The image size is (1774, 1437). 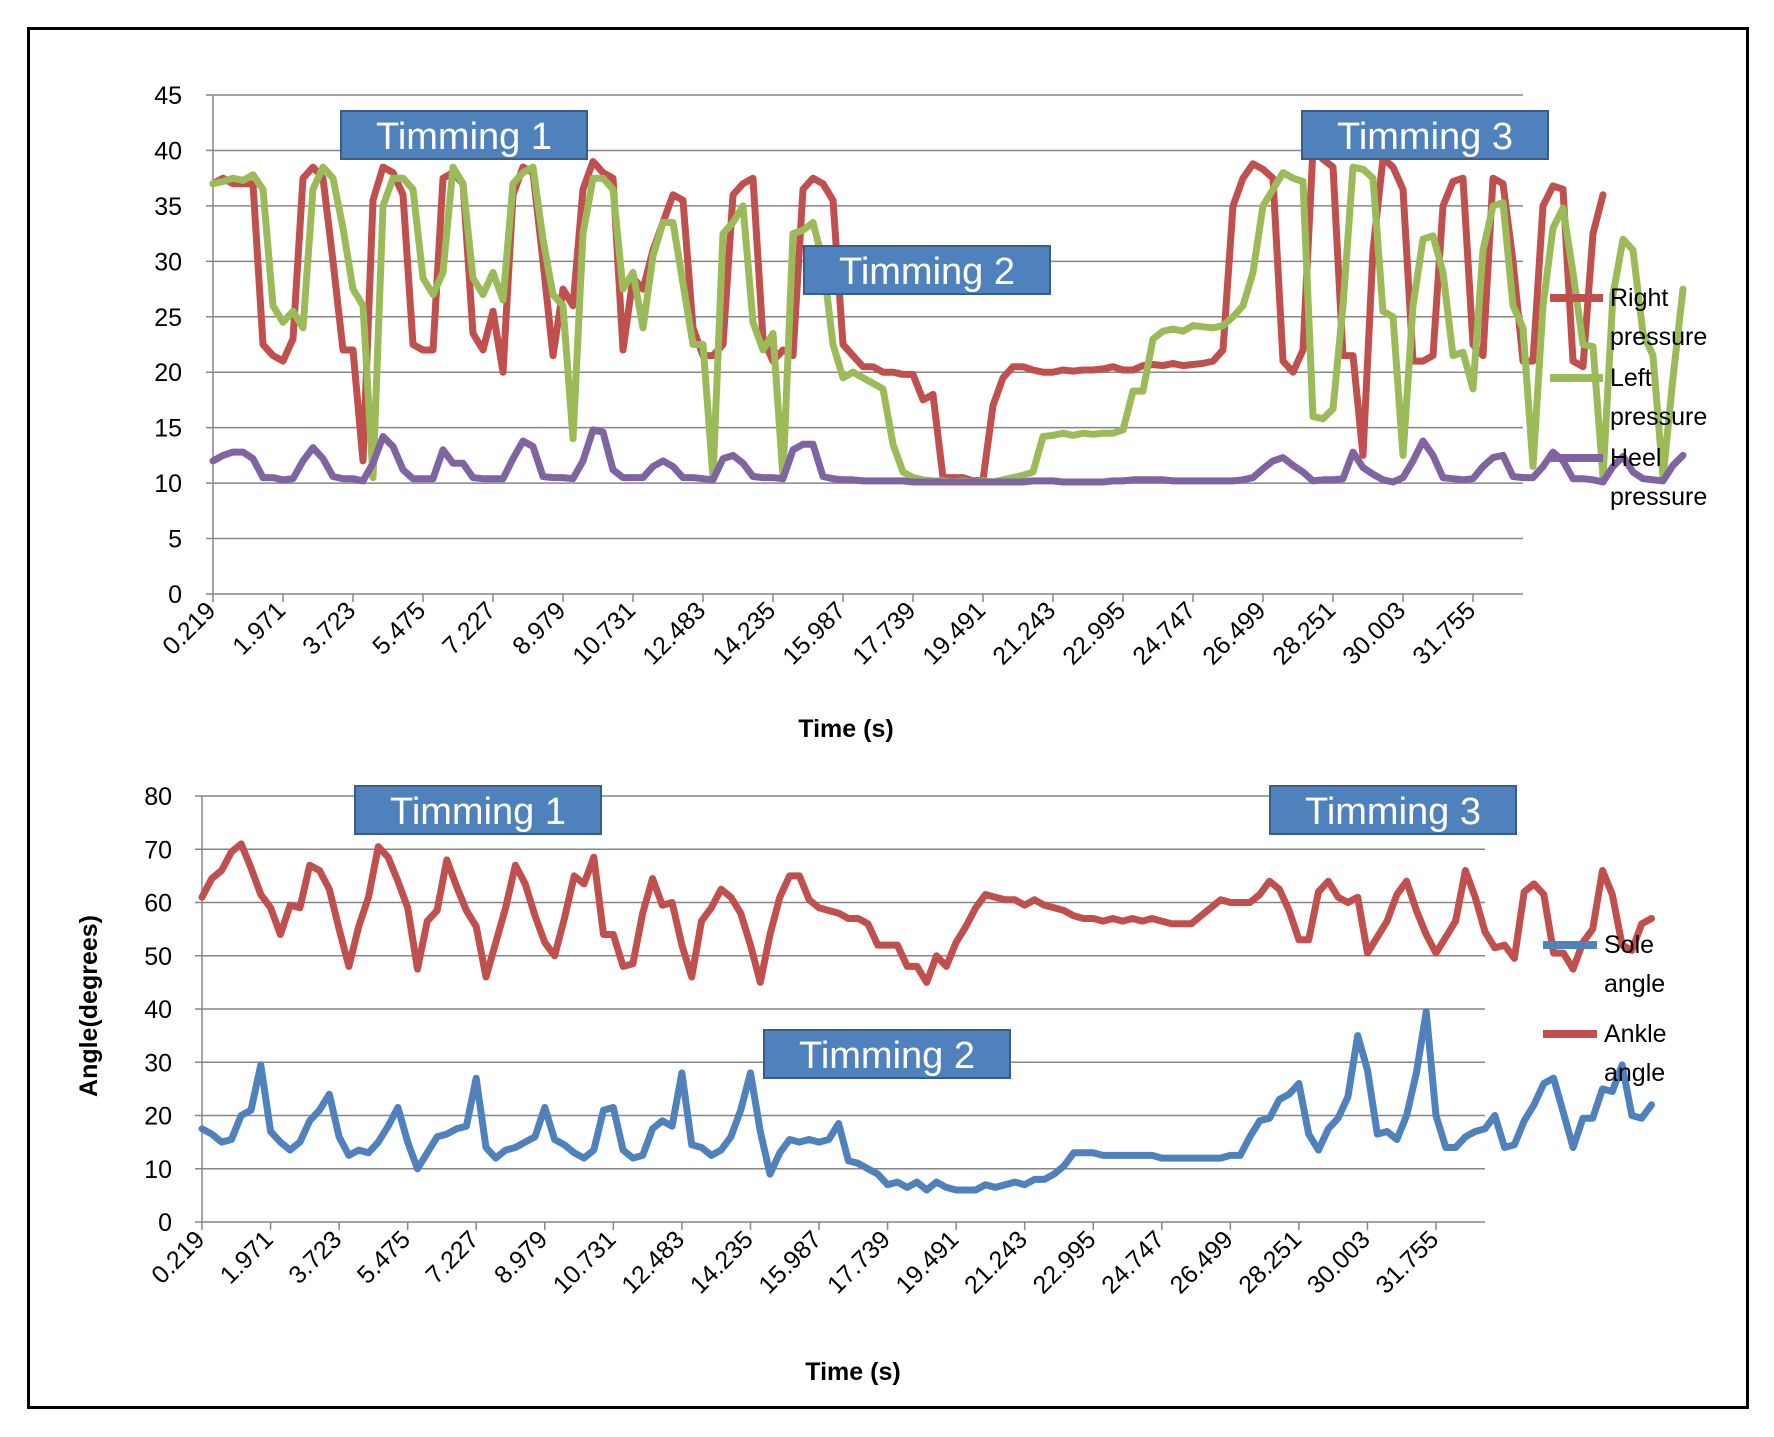 What do you see at coordinates (944, 202) in the screenshot?
I see `pressure-chart-annotations: Timming 1 Timming 2 Timming 3` at bounding box center [944, 202].